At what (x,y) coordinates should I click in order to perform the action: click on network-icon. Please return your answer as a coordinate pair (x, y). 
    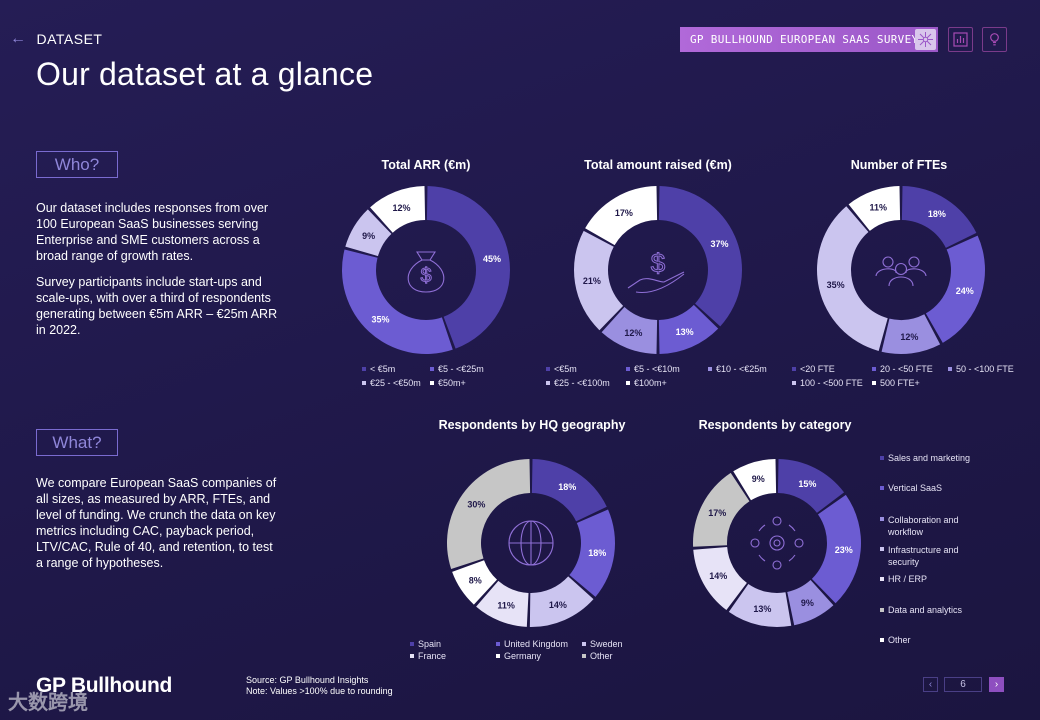
    Looking at the image, I should click on (925, 39).